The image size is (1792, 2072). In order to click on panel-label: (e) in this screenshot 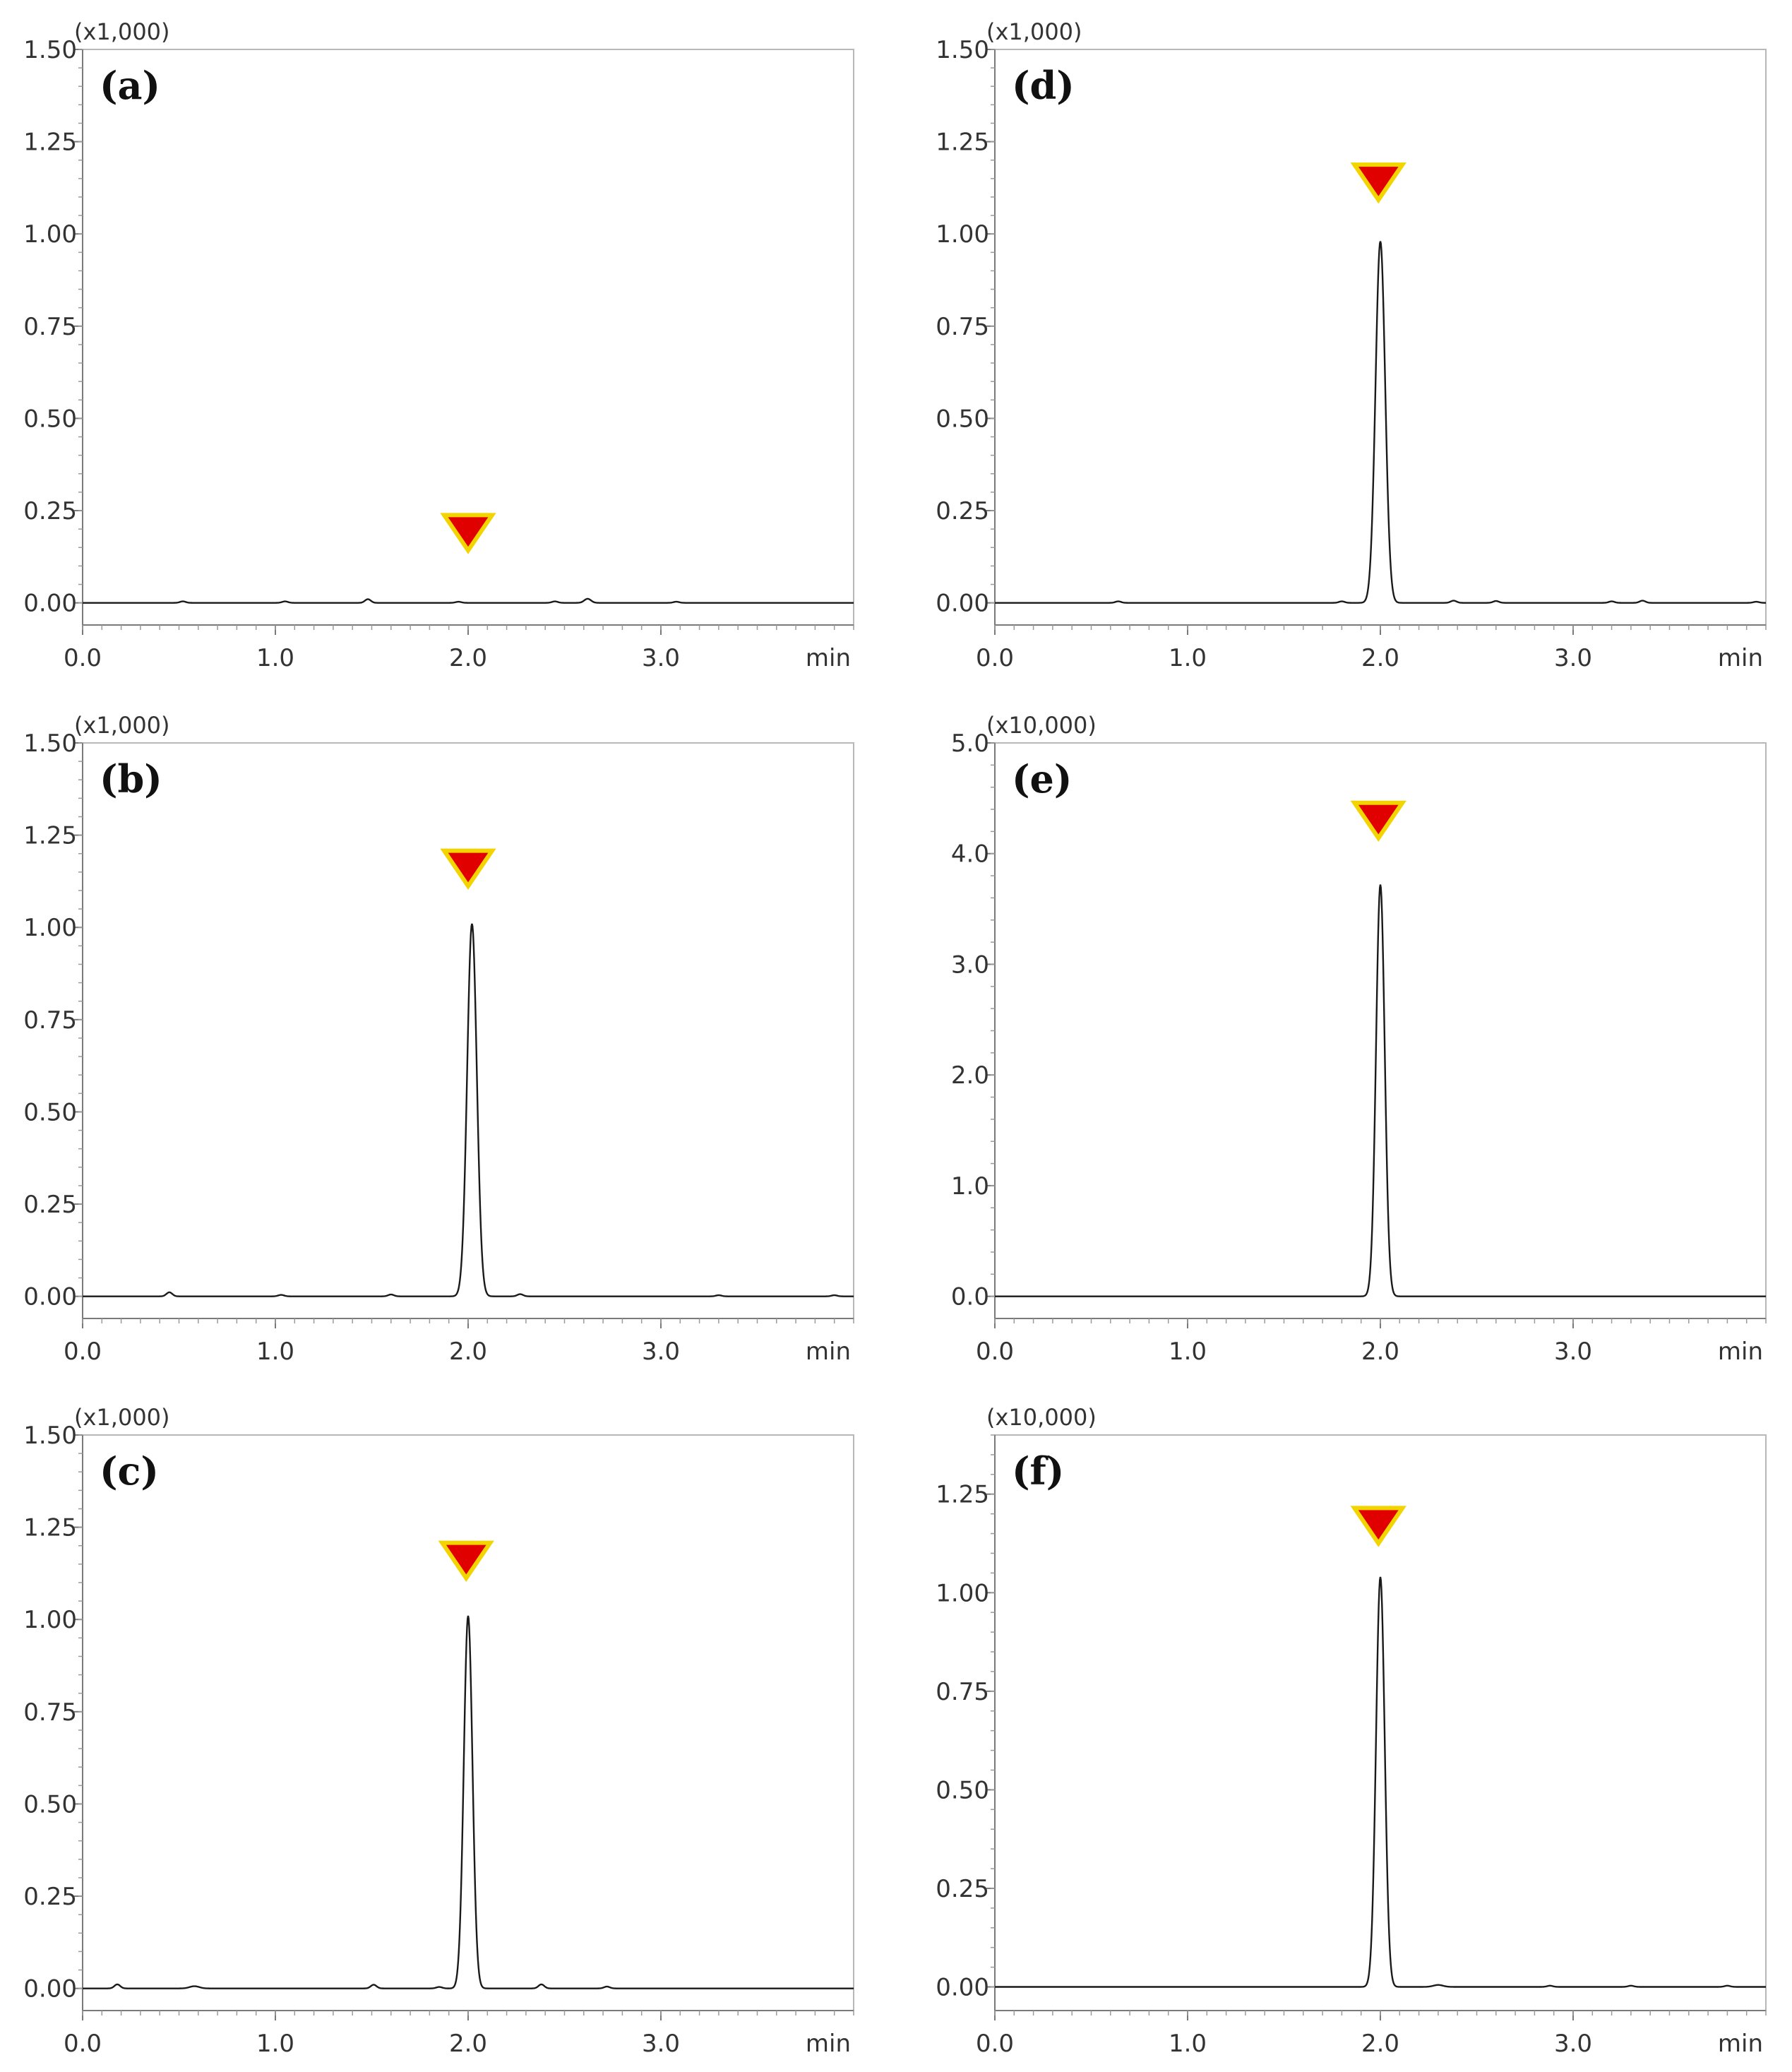, I will do `click(1042, 779)`.